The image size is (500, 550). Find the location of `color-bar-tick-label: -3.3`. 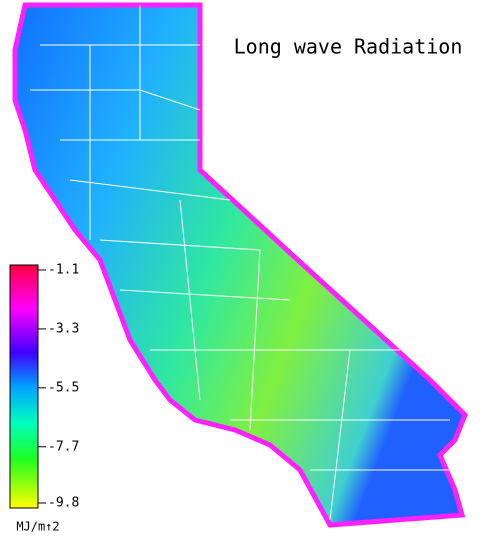

color-bar-tick-label: -3.3 is located at coordinates (63, 328).